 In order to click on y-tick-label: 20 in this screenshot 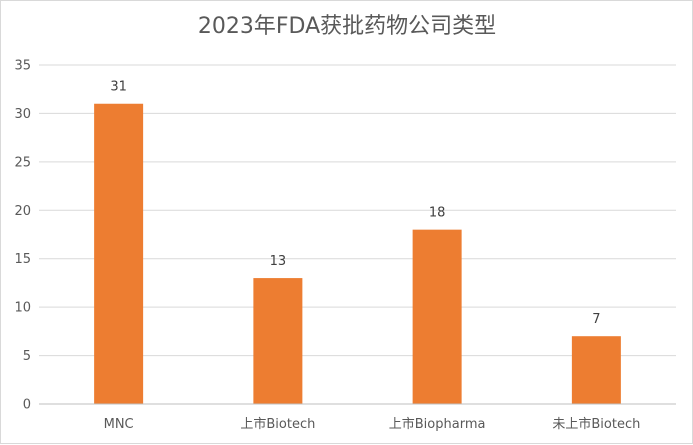, I will do `click(22, 211)`.